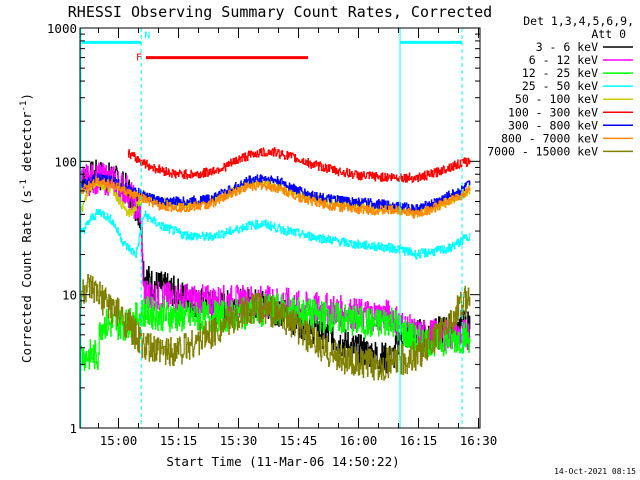  I want to click on legend-label-2: 12 - 25 keV, so click(560, 73).